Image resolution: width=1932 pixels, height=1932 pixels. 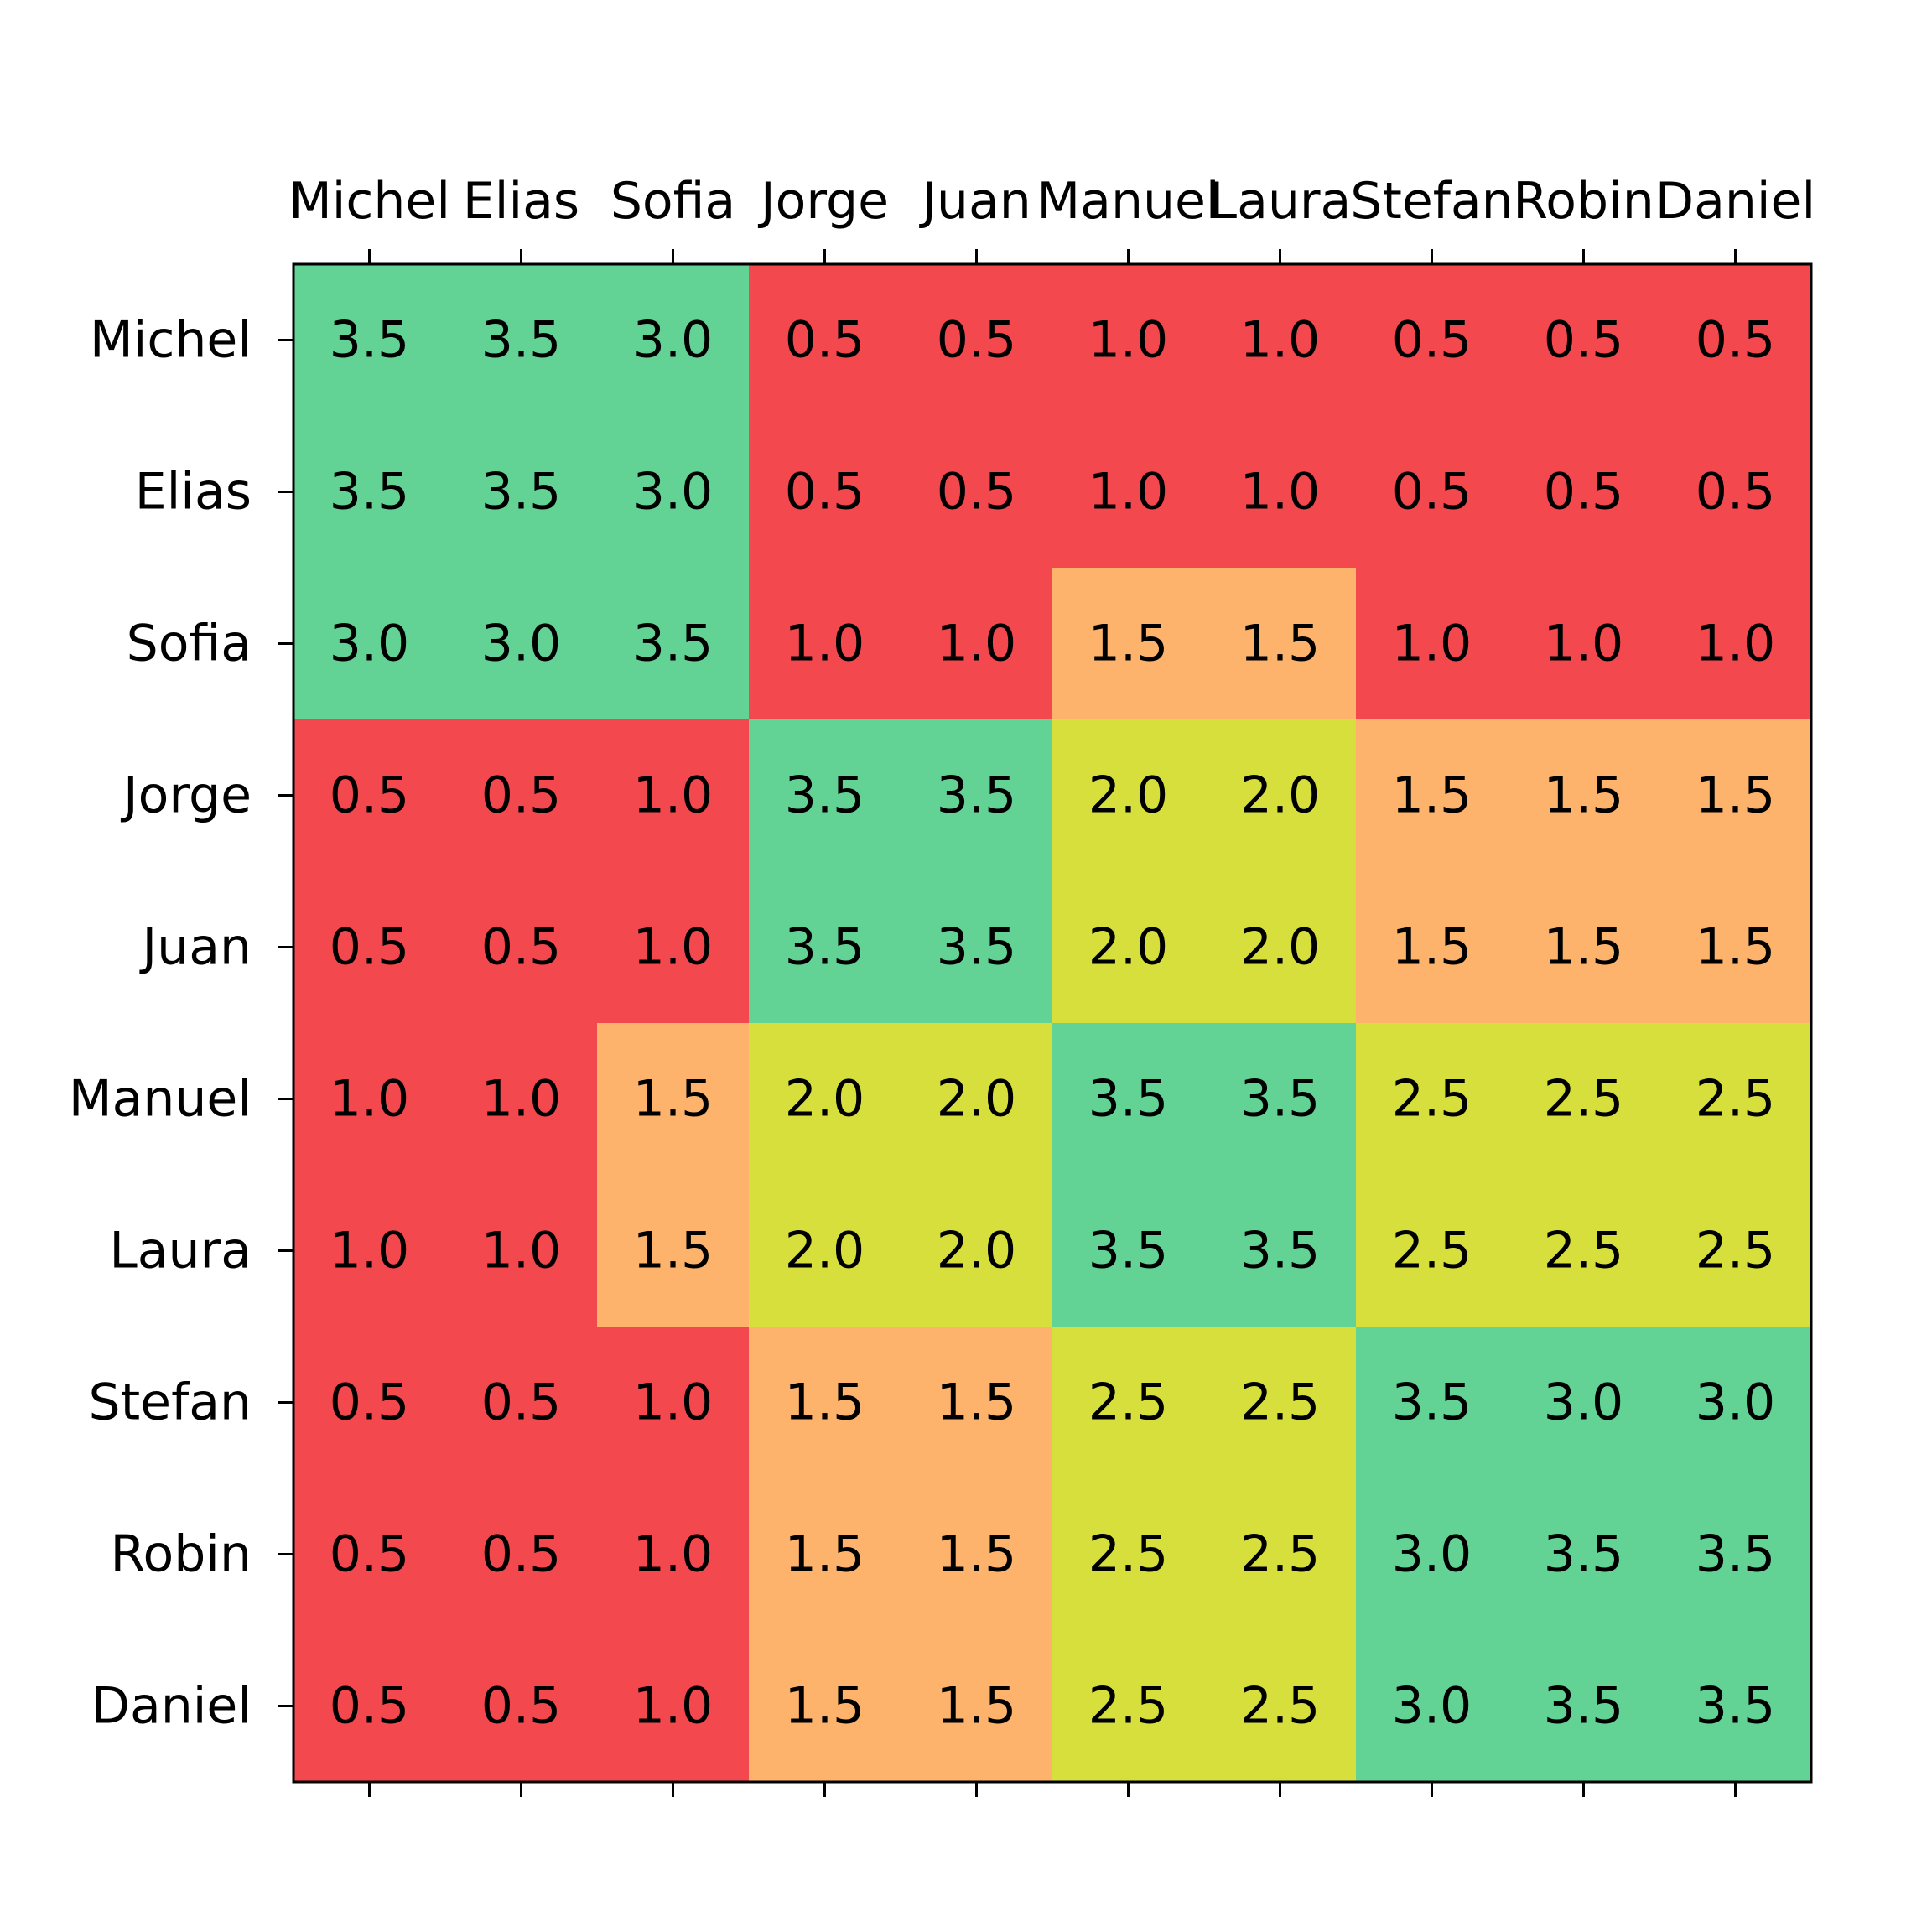 What do you see at coordinates (181, 1554) in the screenshot?
I see `y-tick-label: Robin` at bounding box center [181, 1554].